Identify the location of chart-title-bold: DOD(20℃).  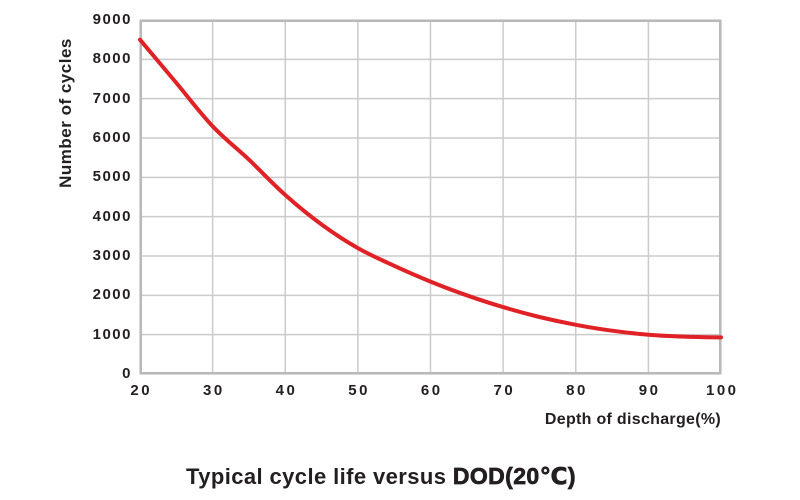
(514, 476).